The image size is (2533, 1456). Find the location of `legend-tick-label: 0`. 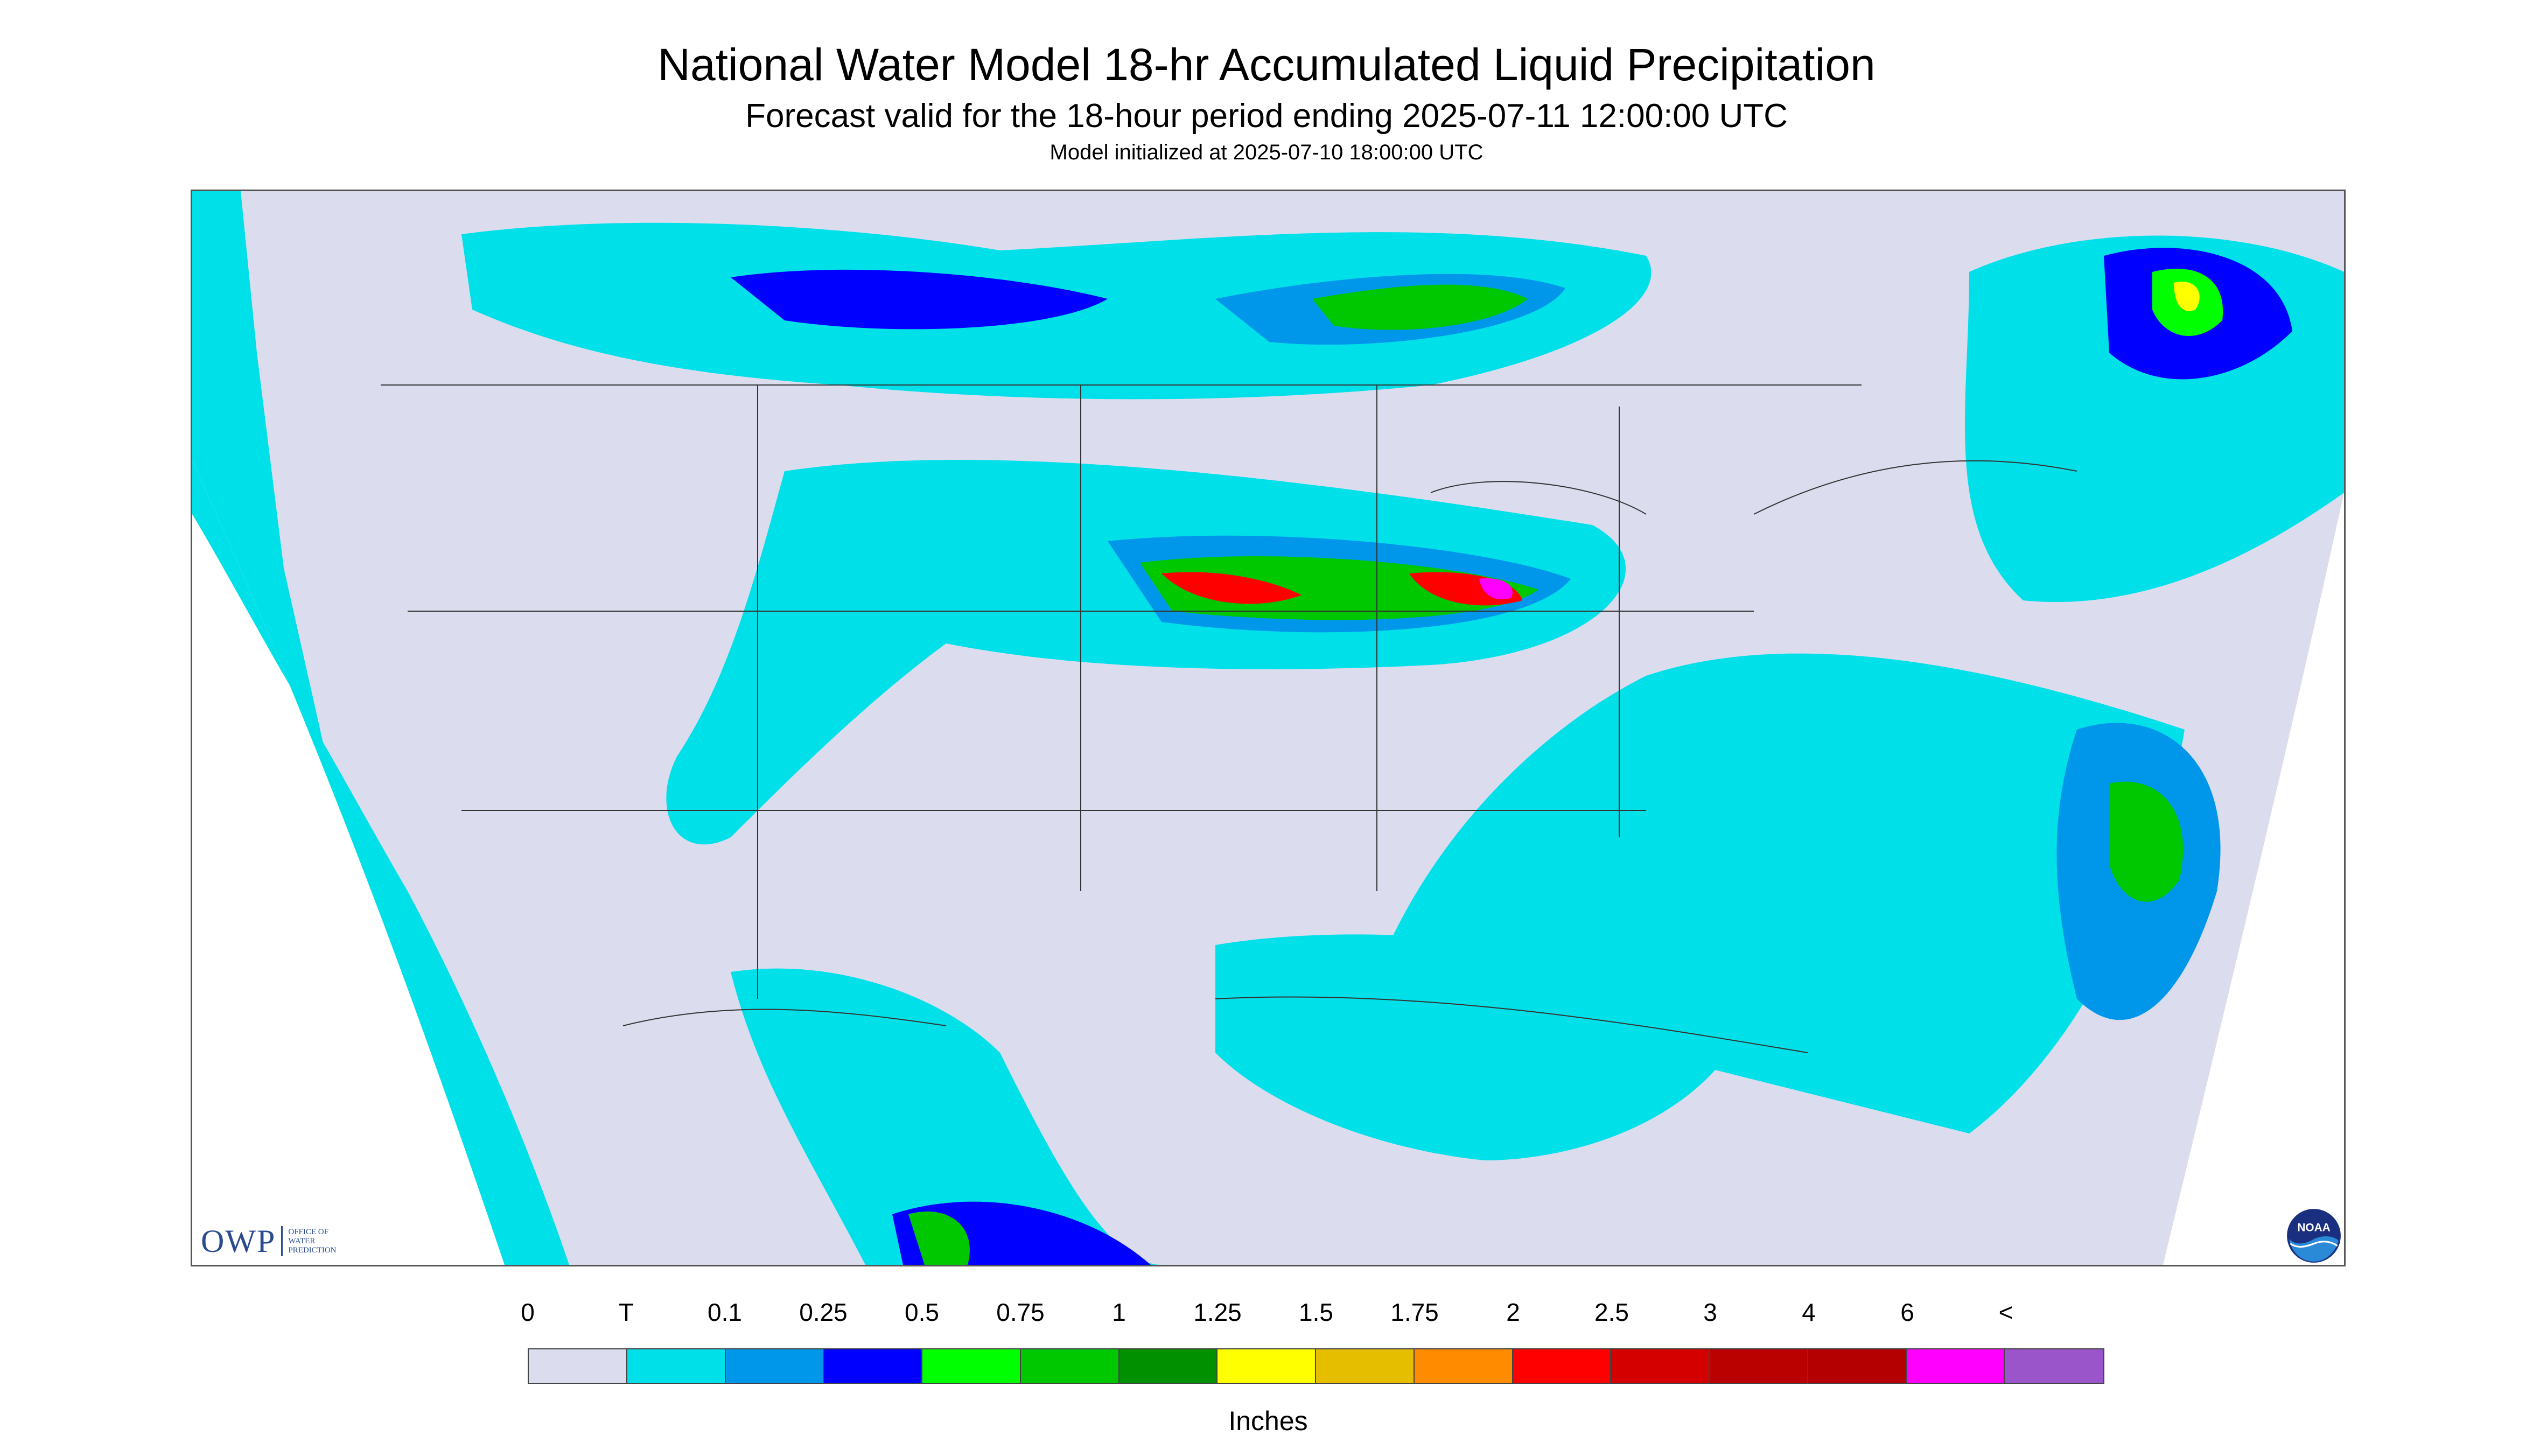

legend-tick-label: 0 is located at coordinates (528, 1312).